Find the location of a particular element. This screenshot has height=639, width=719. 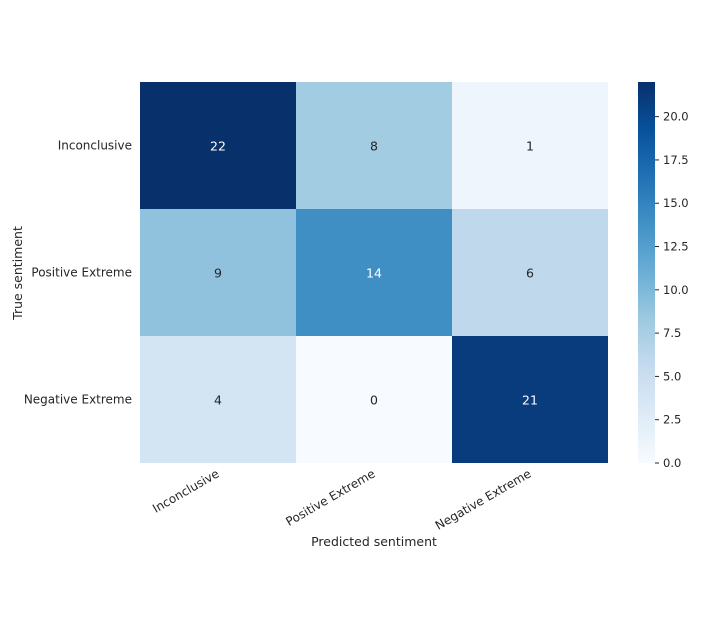

colorbar-ticks: 0.0 2.5 5.0 7.5 10.0 12.5 15.0 17.5 20.0 is located at coordinates (672, 290).